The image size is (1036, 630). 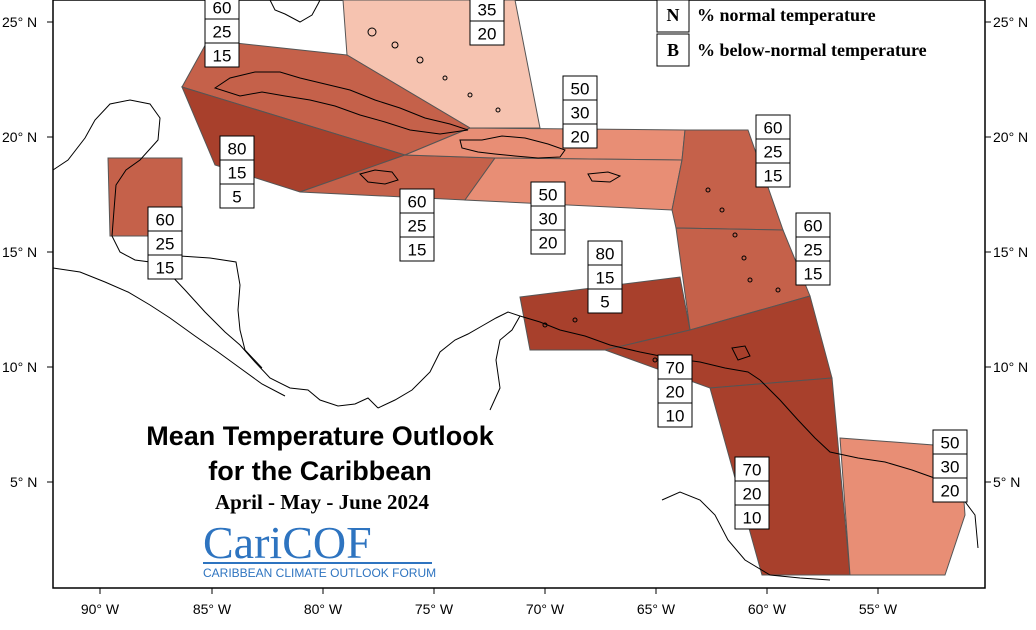 I want to click on coastline-puerto-rico, so click(x=604, y=177).